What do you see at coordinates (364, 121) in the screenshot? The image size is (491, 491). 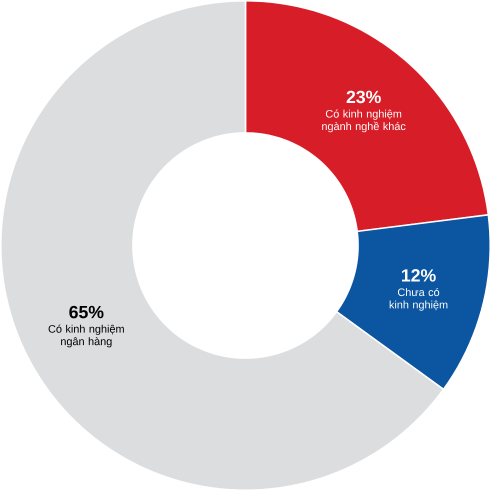 I see `slice-label: Có kinh nghiệm ngành nghề khác` at bounding box center [364, 121].